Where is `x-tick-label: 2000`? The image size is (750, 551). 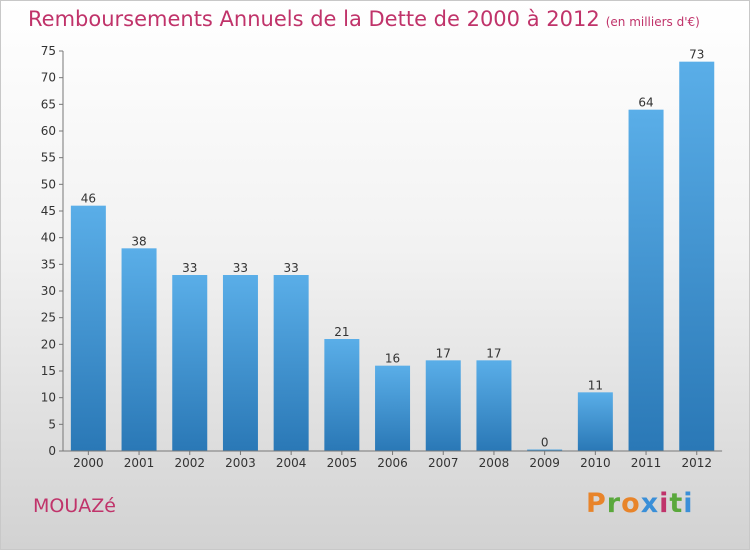 x-tick-label: 2000 is located at coordinates (88, 463).